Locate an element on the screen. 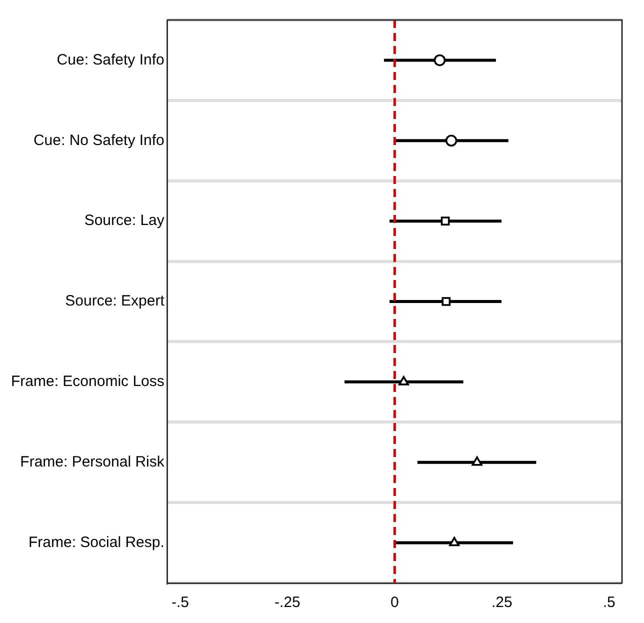 This screenshot has height=623, width=644. x-tick-label: -.25 is located at coordinates (287, 603).